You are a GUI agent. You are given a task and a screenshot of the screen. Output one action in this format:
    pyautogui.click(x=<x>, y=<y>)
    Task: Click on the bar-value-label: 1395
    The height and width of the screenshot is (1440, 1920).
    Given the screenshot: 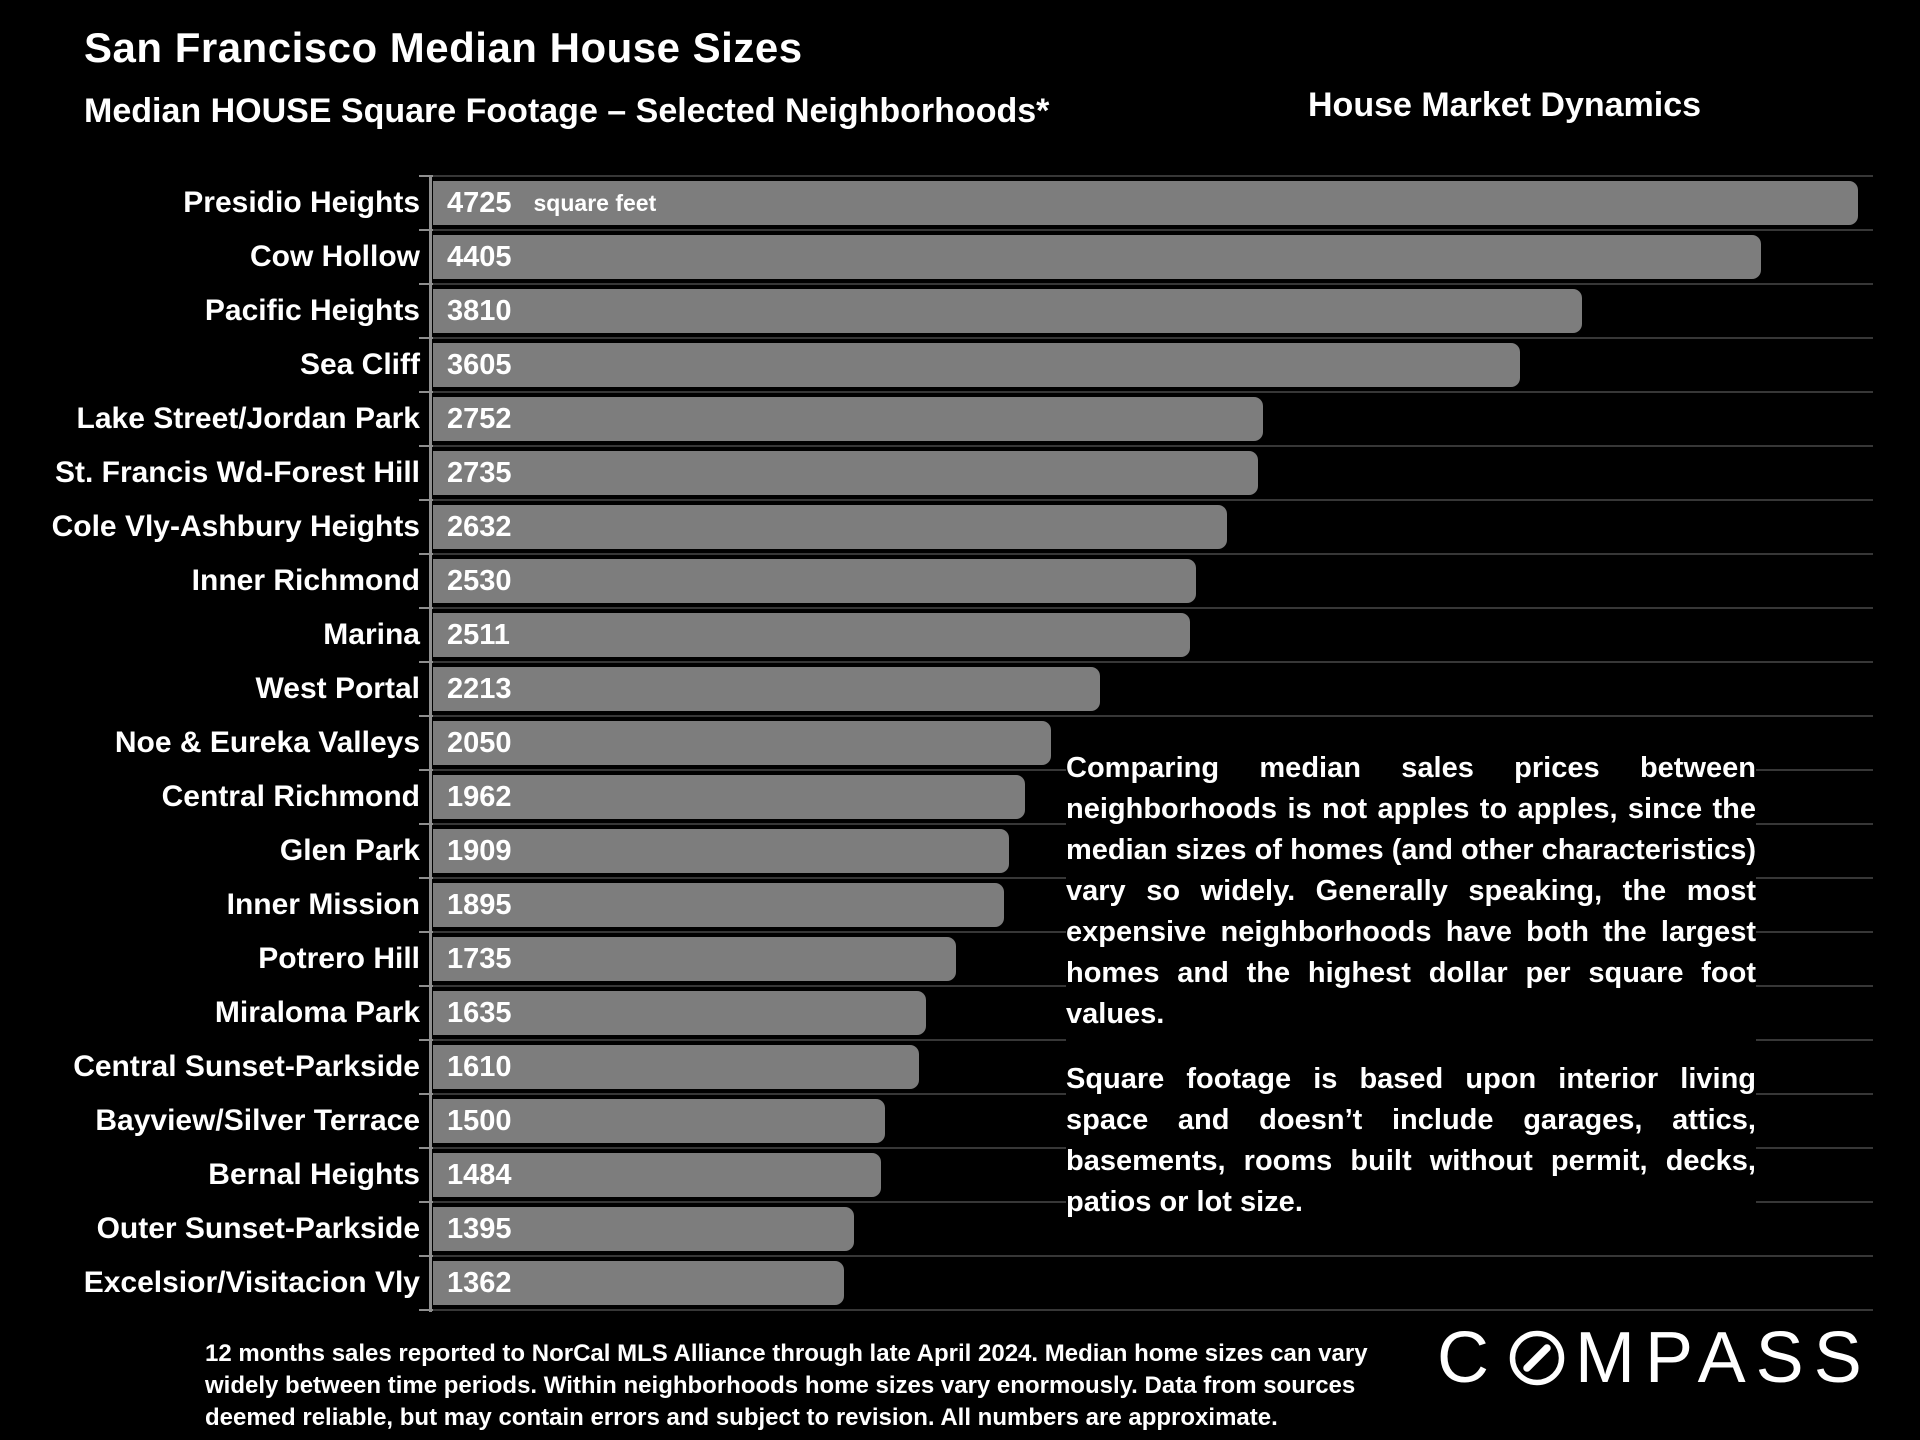 What is the action you would take?
    pyautogui.click(x=479, y=1228)
    